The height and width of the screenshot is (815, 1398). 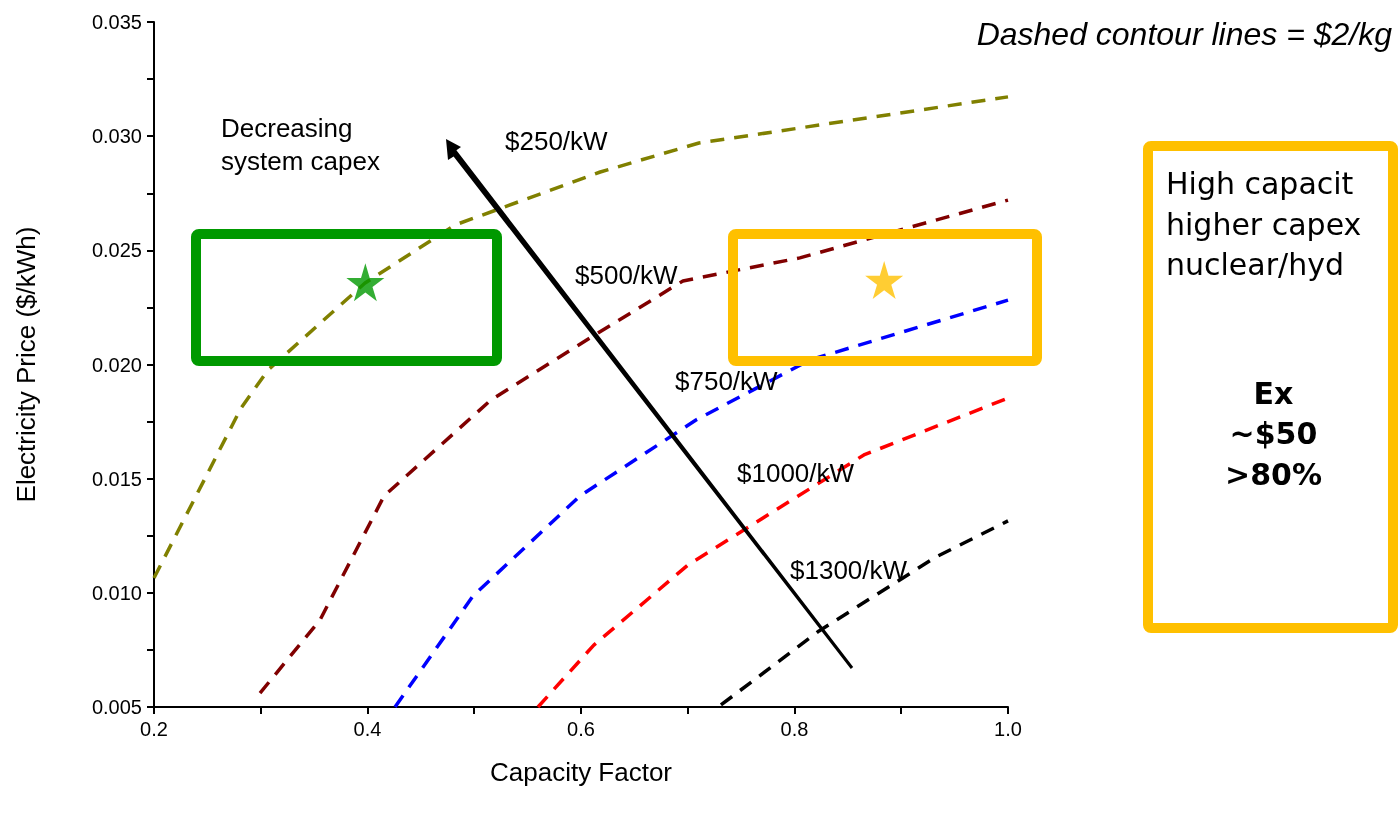 What do you see at coordinates (727, 381) in the screenshot?
I see `series-label: $750/kW` at bounding box center [727, 381].